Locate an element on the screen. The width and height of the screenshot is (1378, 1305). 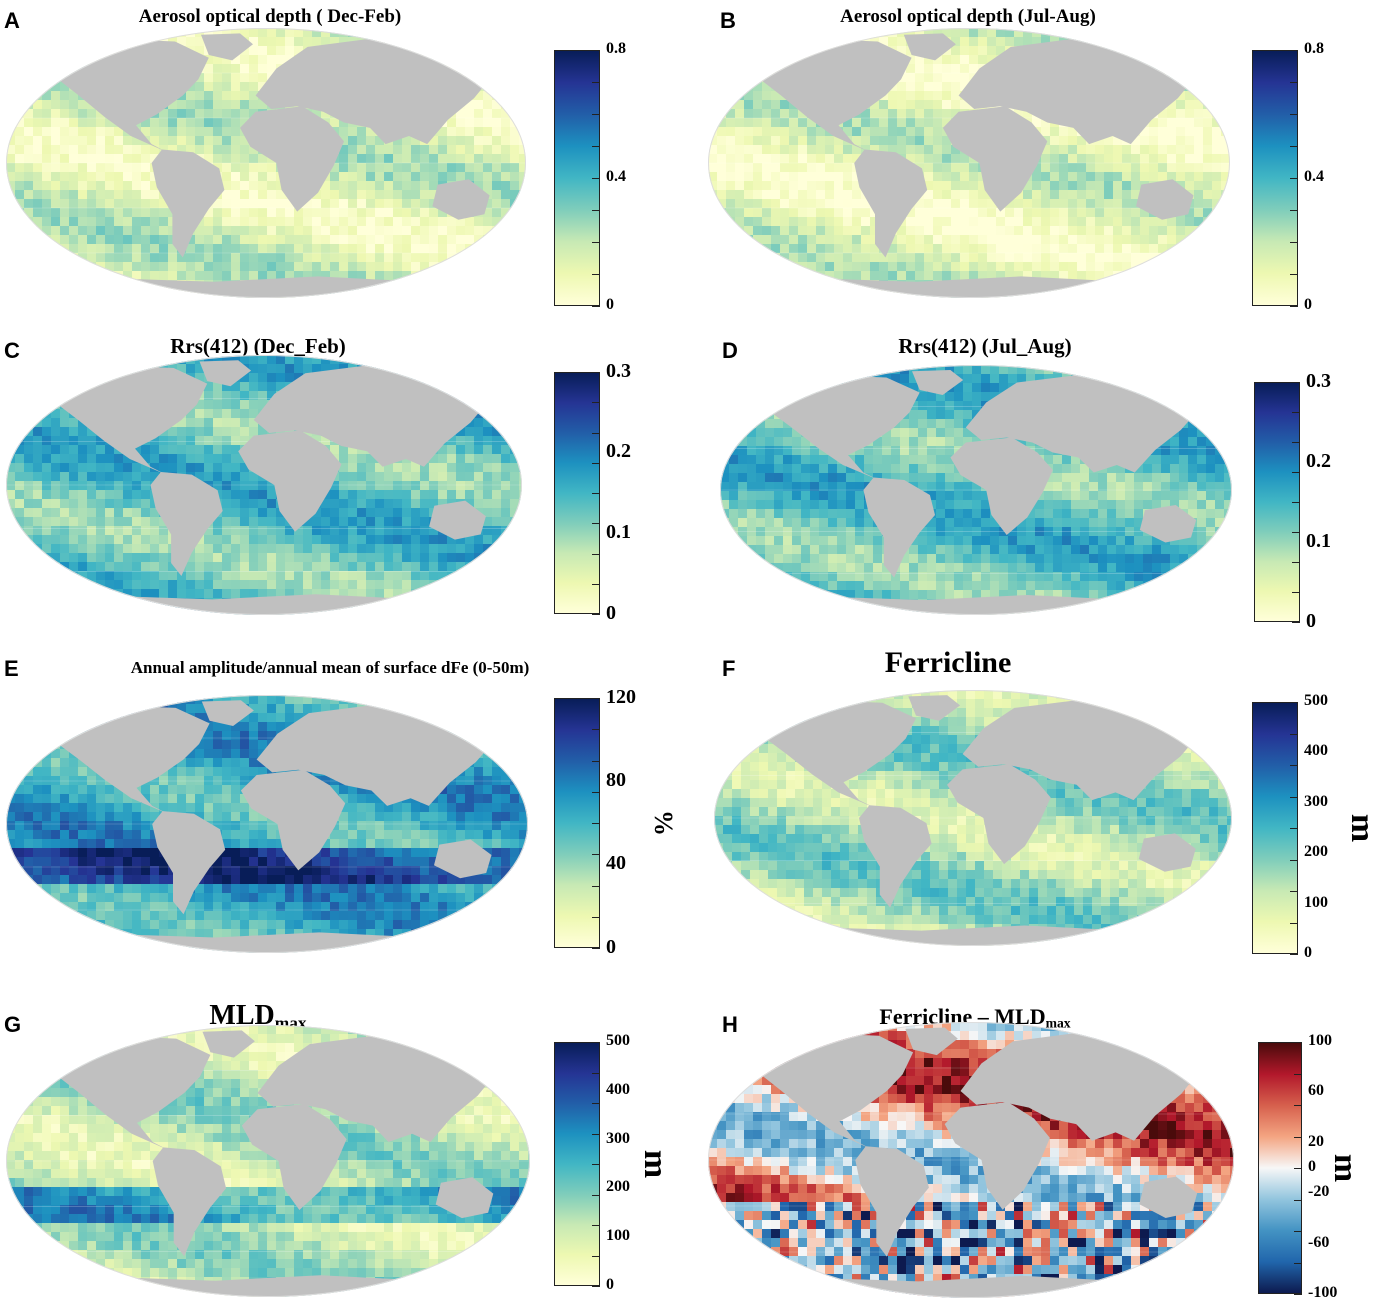
colorbar-tick-label: 0.3 is located at coordinates (618, 370).